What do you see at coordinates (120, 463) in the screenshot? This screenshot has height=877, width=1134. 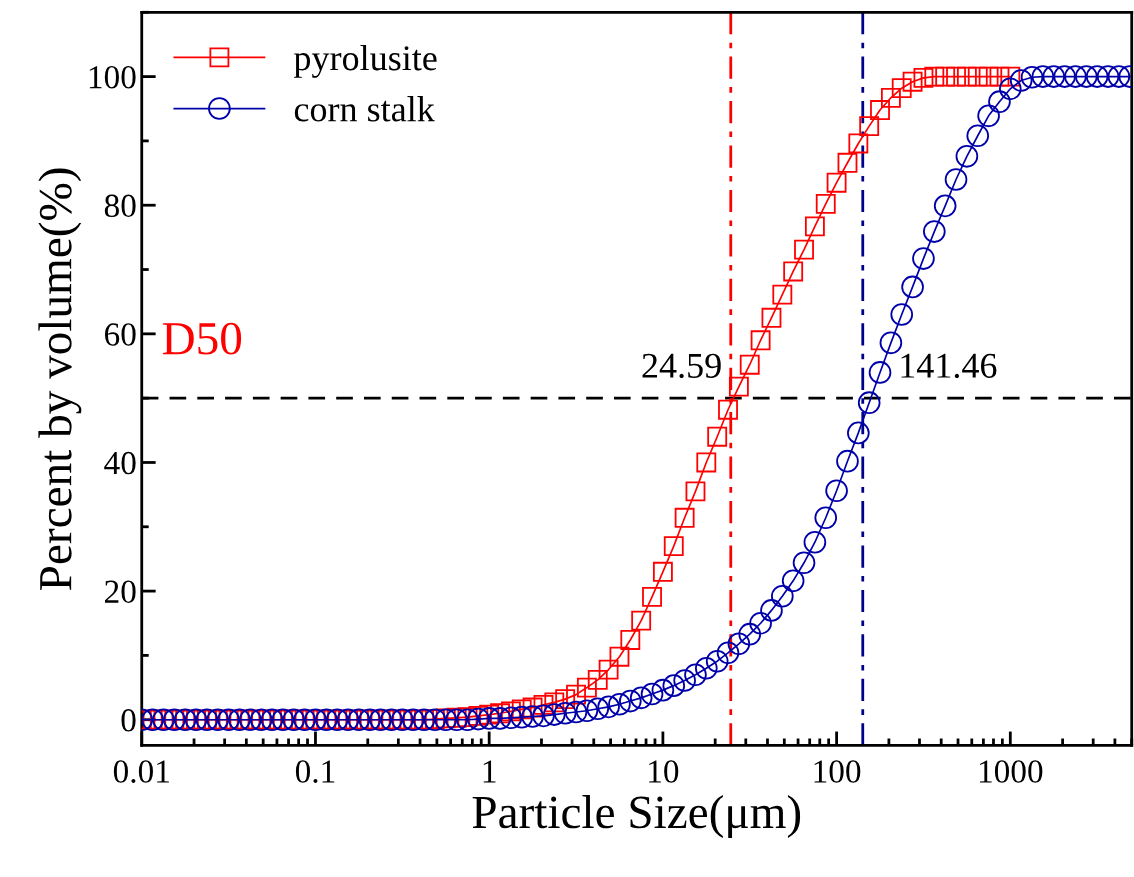 I see `y-tick-label: 40` at bounding box center [120, 463].